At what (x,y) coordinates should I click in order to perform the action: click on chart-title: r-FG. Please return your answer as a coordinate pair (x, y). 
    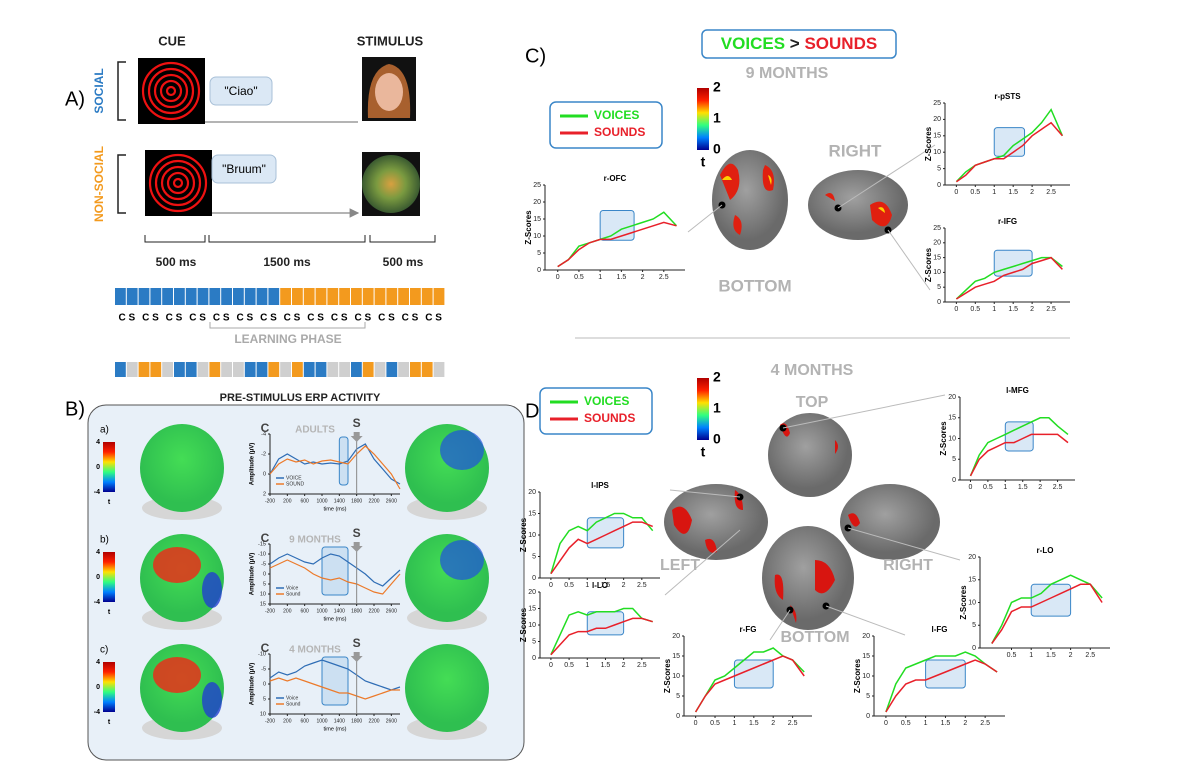
    Looking at the image, I should click on (748, 629).